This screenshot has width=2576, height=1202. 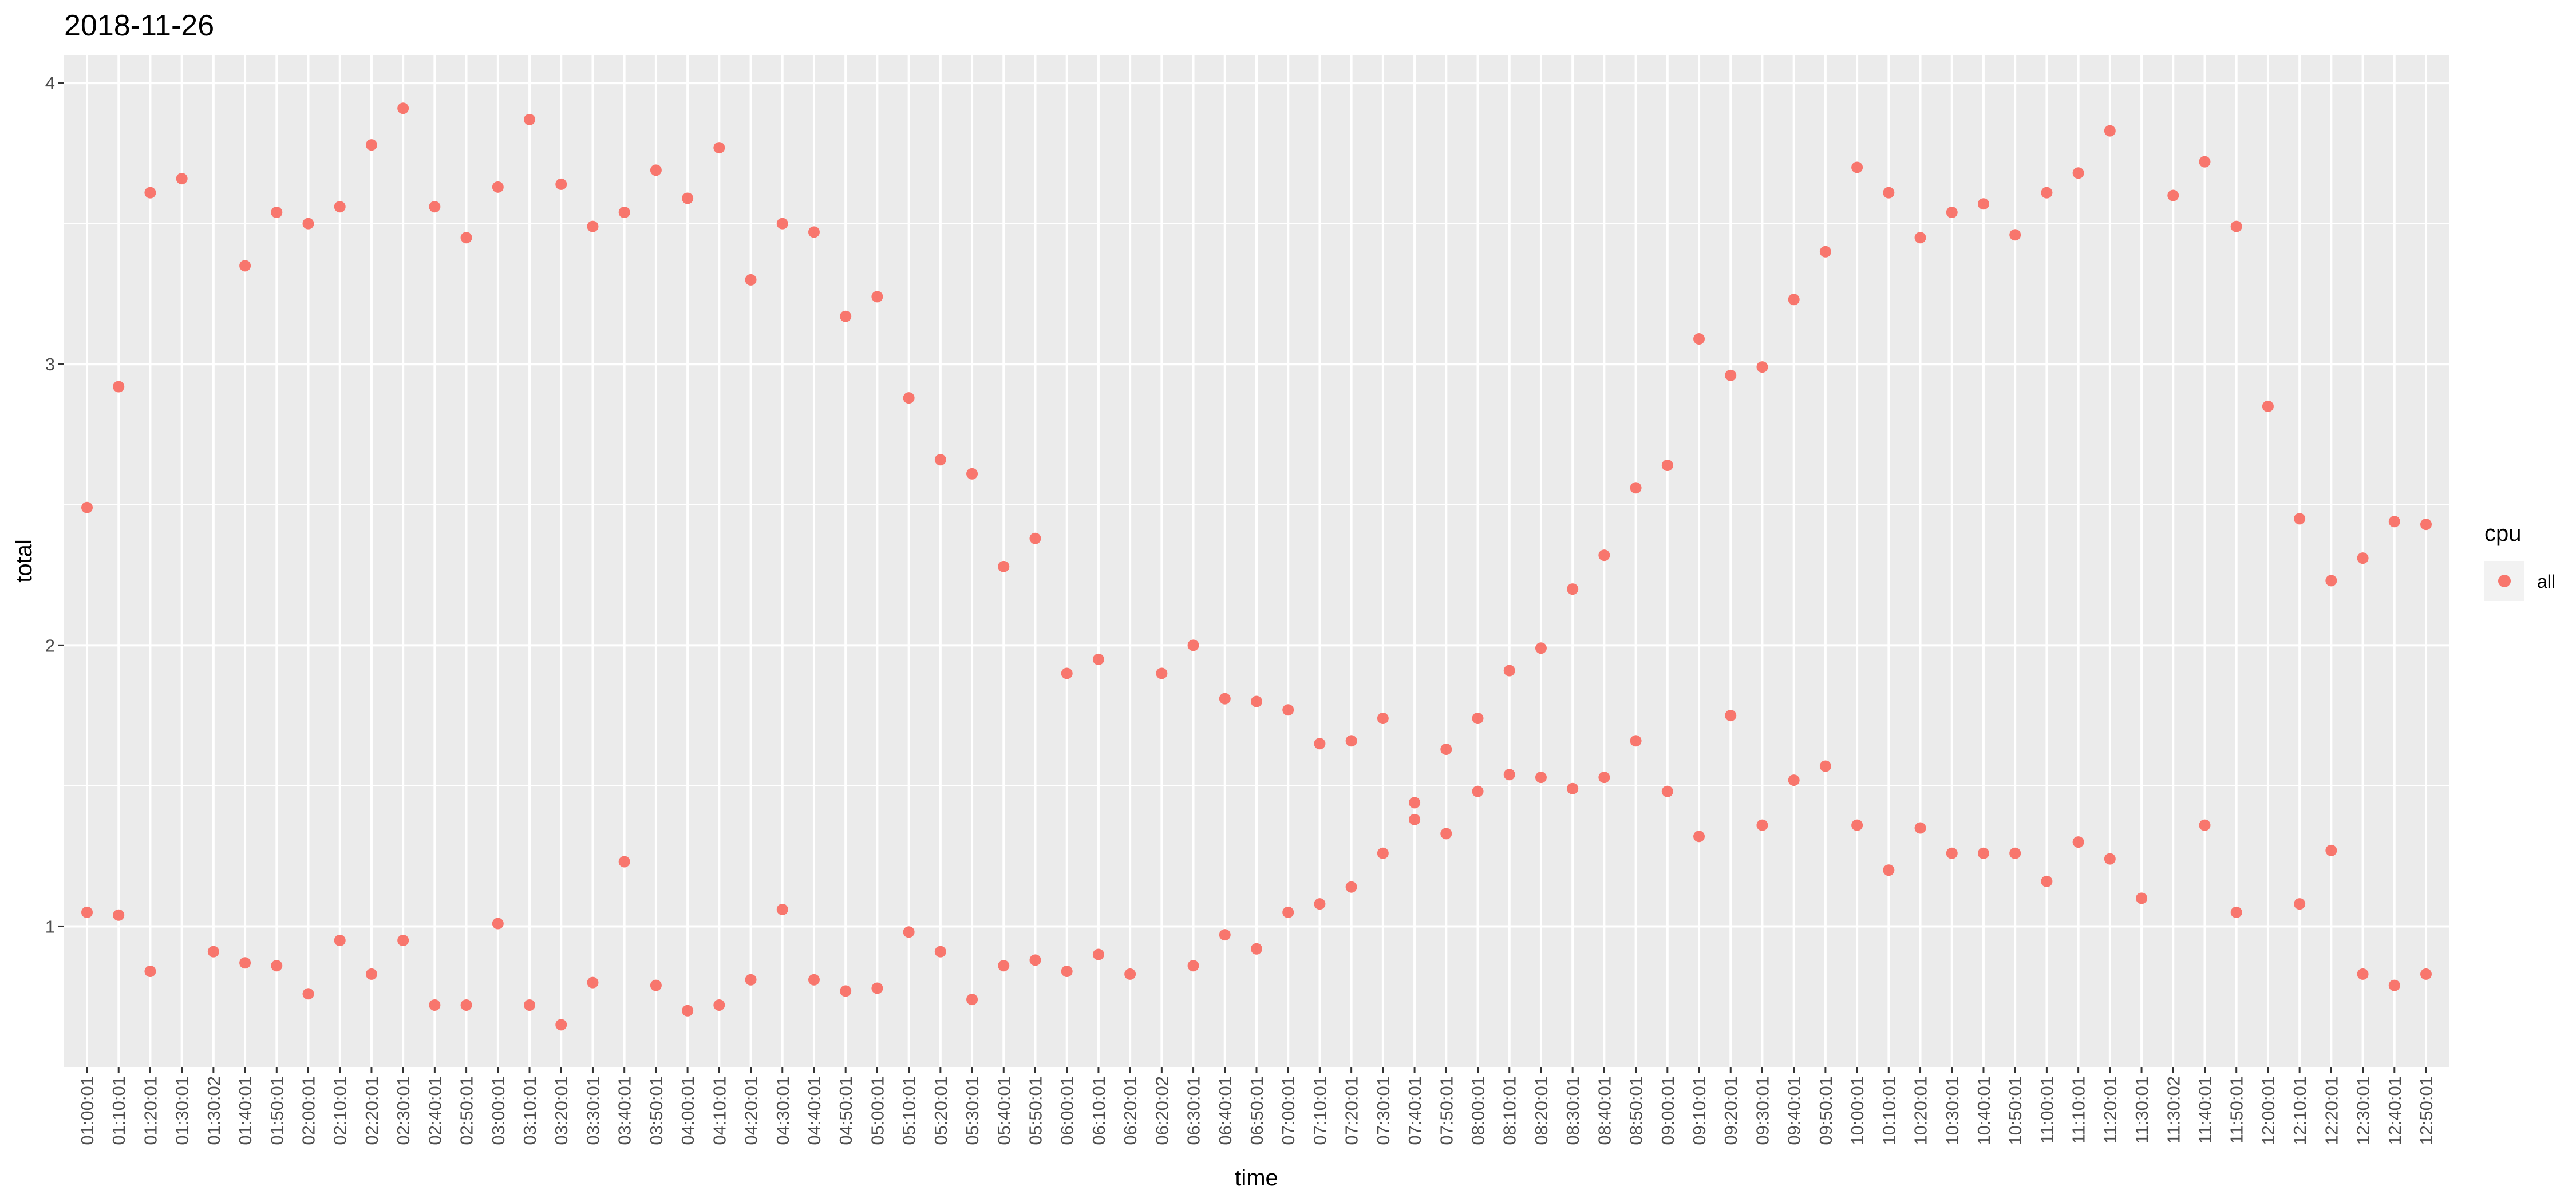 What do you see at coordinates (814, 1111) in the screenshot?
I see `x-tick-label: 04:40:01` at bounding box center [814, 1111].